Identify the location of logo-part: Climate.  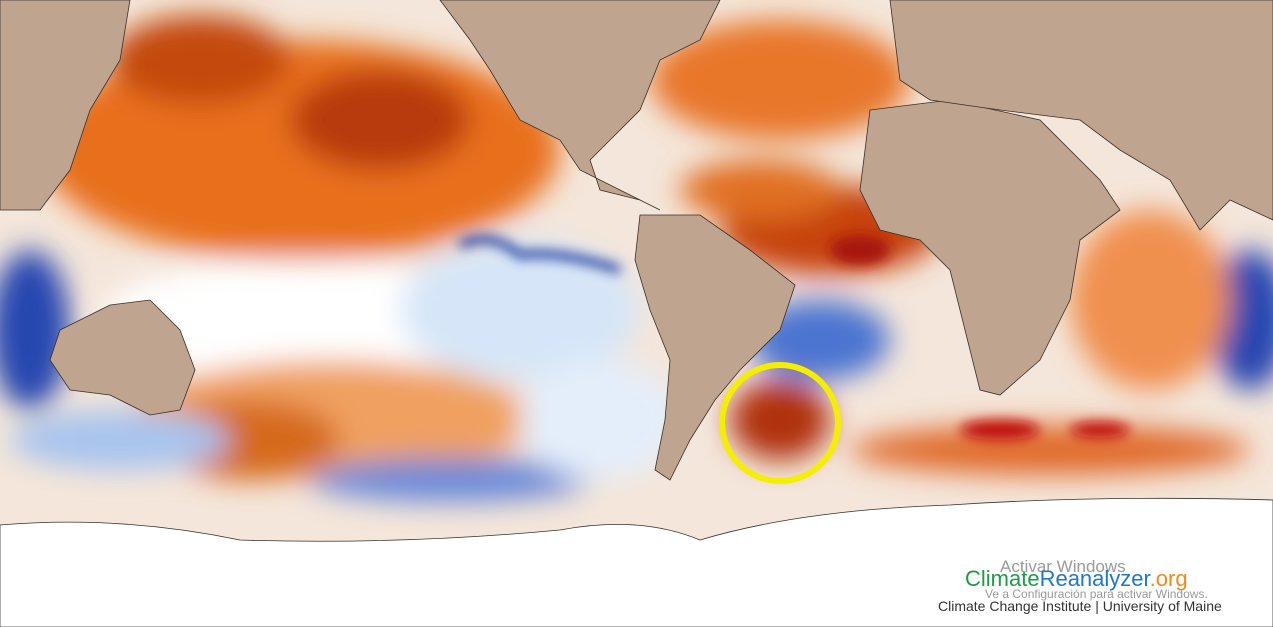
(1002, 578).